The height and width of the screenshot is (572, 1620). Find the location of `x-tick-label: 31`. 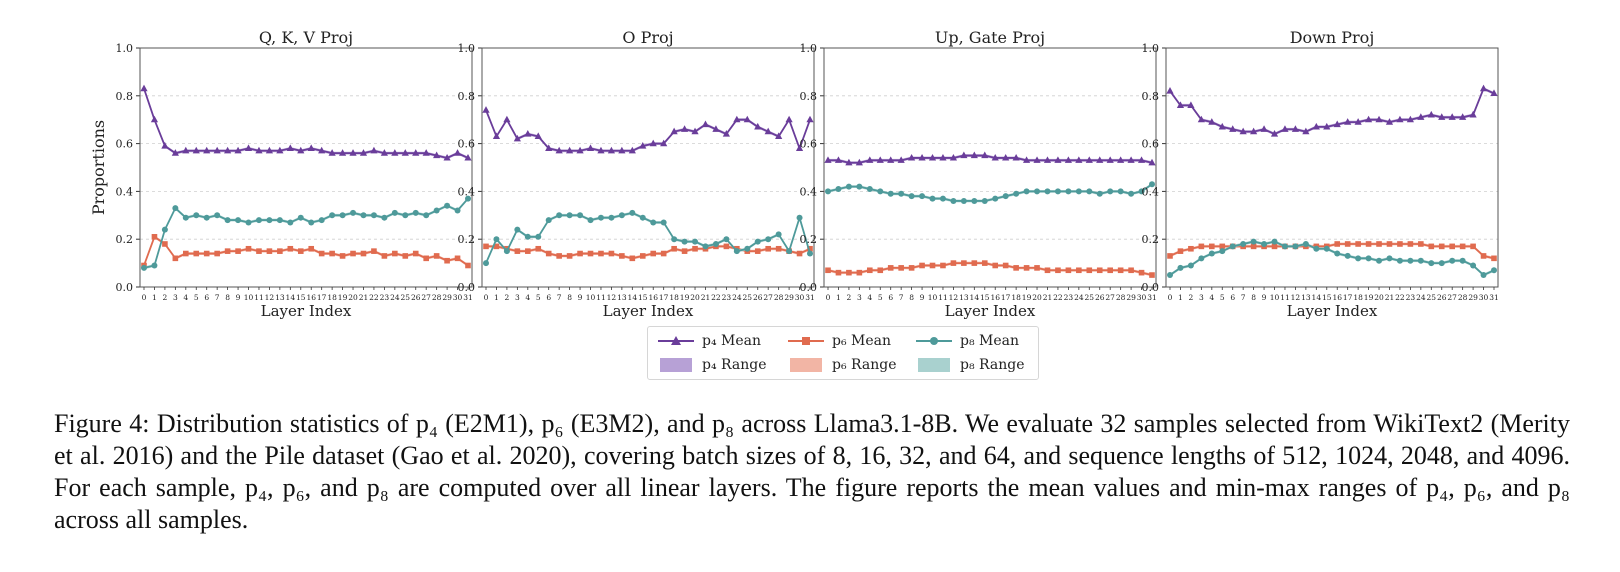

x-tick-label: 31 is located at coordinates (1152, 297).